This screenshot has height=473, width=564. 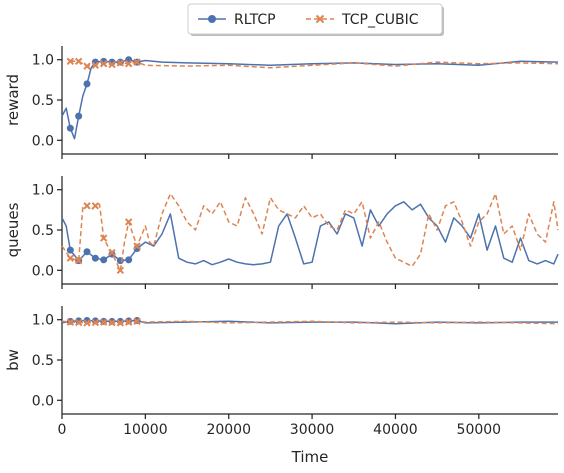 What do you see at coordinates (395, 430) in the screenshot?
I see `x-tick-label: 40000` at bounding box center [395, 430].